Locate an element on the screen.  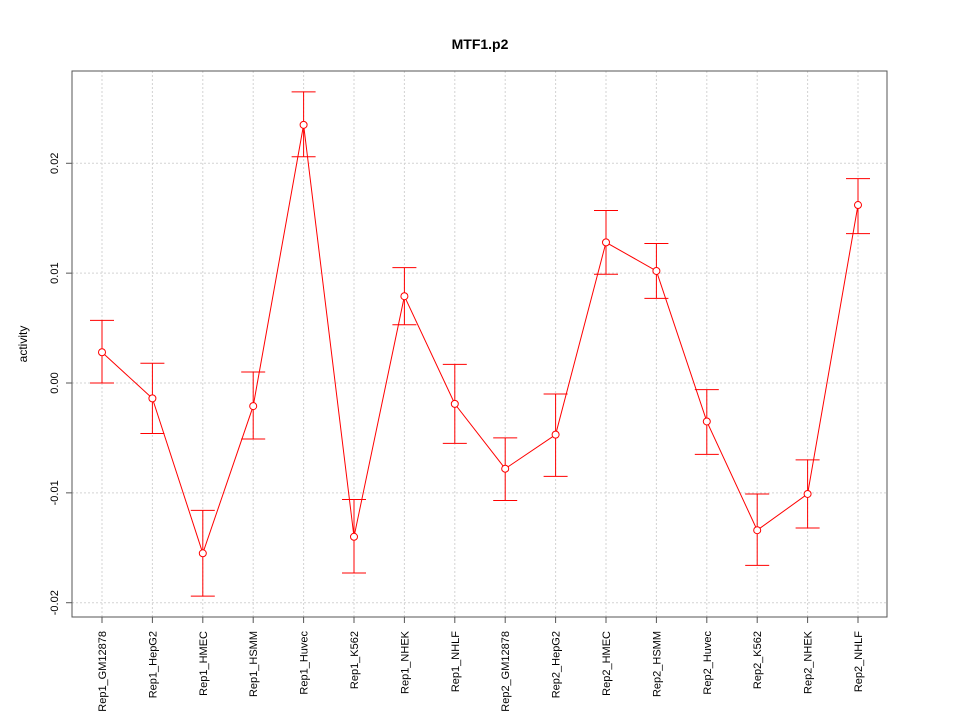
x-tick-label: Rep1_K562 is located at coordinates (355, 660).